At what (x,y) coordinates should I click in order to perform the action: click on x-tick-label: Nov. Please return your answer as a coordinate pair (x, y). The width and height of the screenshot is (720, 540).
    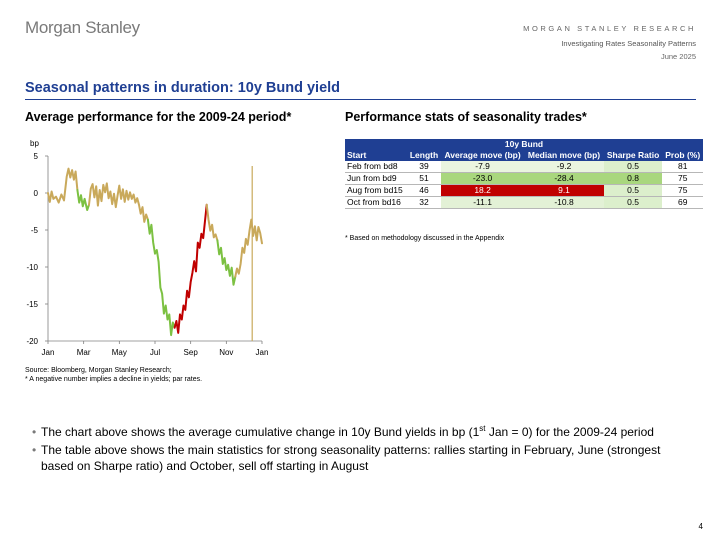
    Looking at the image, I should click on (226, 352).